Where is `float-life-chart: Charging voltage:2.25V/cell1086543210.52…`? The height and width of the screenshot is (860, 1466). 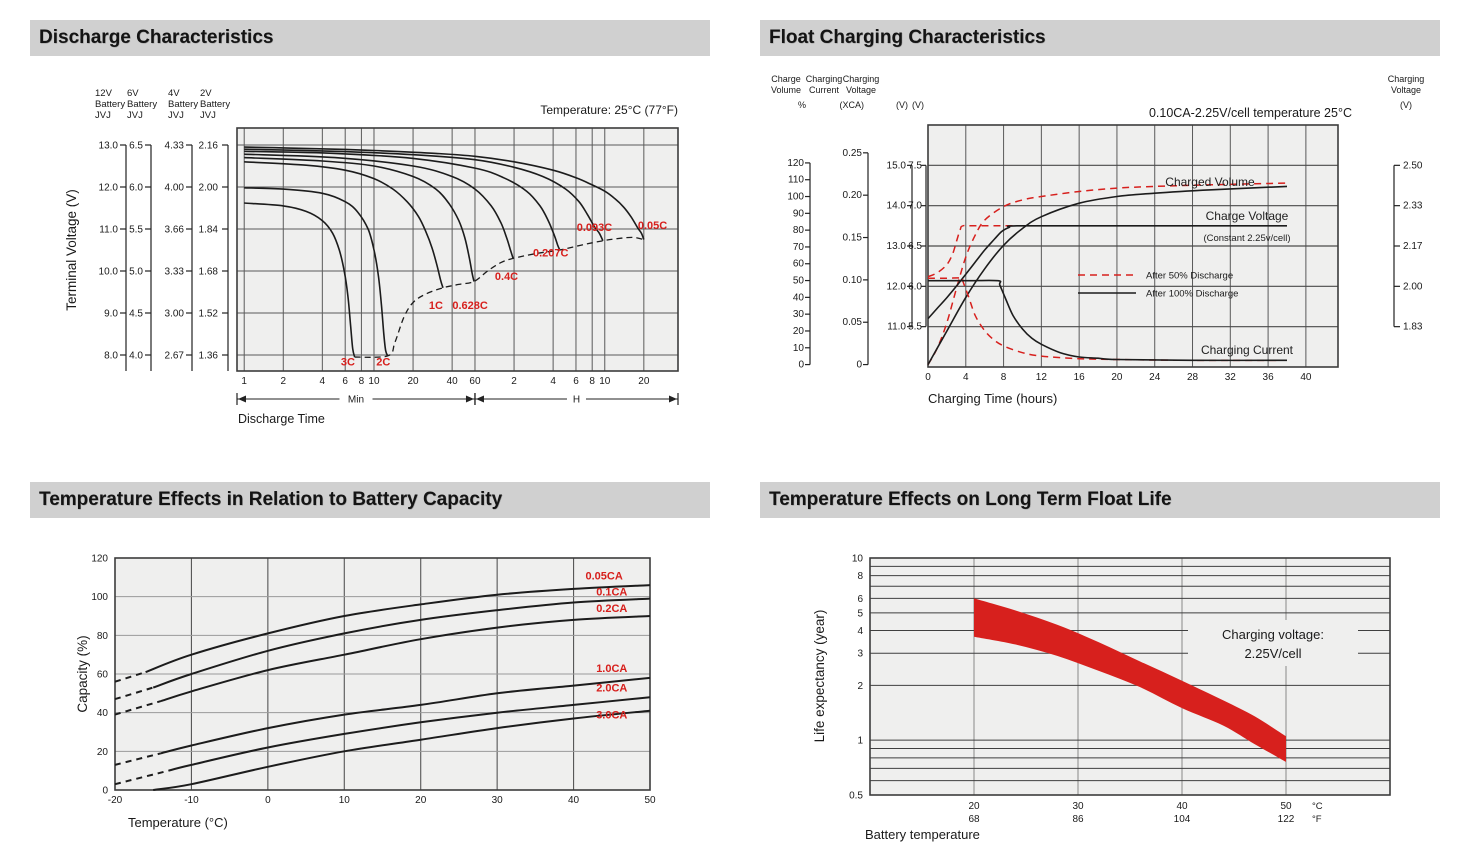
float-life-chart: Charging voltage:2.25V/cell1086543210.52… is located at coordinates (1101, 698).